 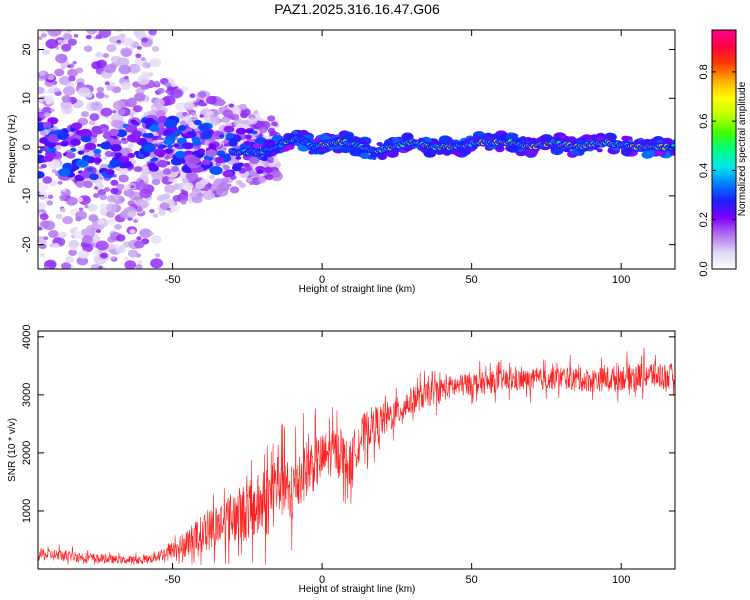 I want to click on colorbar-tick-label: 0.4, so click(x=704, y=170).